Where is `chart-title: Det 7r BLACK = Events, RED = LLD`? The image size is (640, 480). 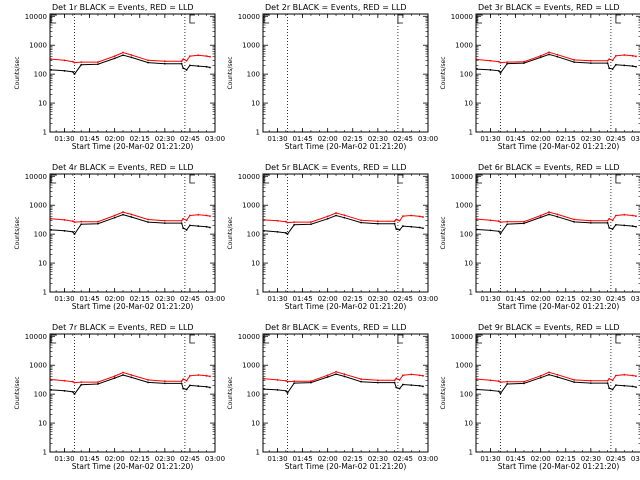
chart-title: Det 7r BLACK = Events, RED = LLD is located at coordinates (123, 327).